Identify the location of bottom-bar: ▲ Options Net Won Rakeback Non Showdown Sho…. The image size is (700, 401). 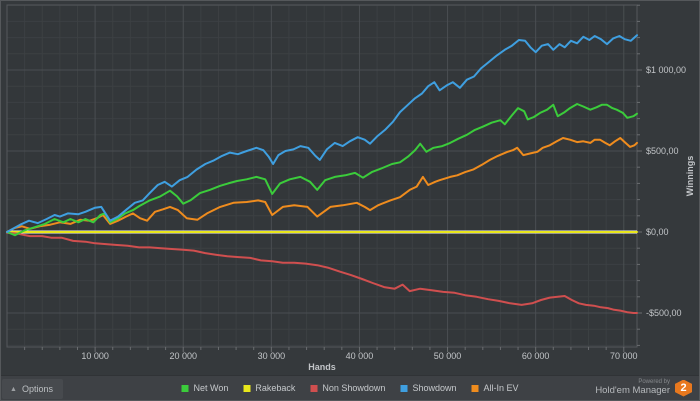
(350, 387).